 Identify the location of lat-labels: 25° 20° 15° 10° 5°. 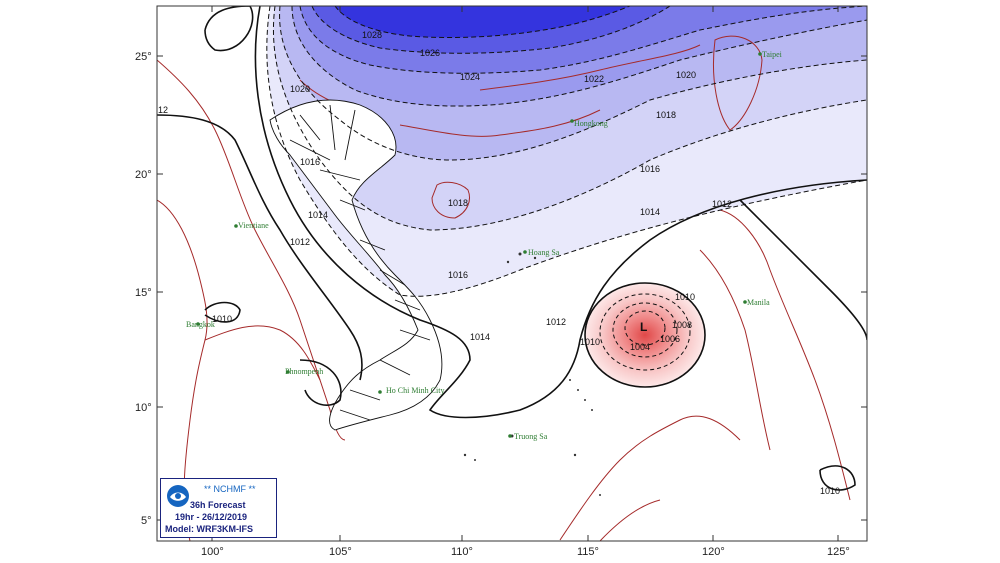
(143, 289).